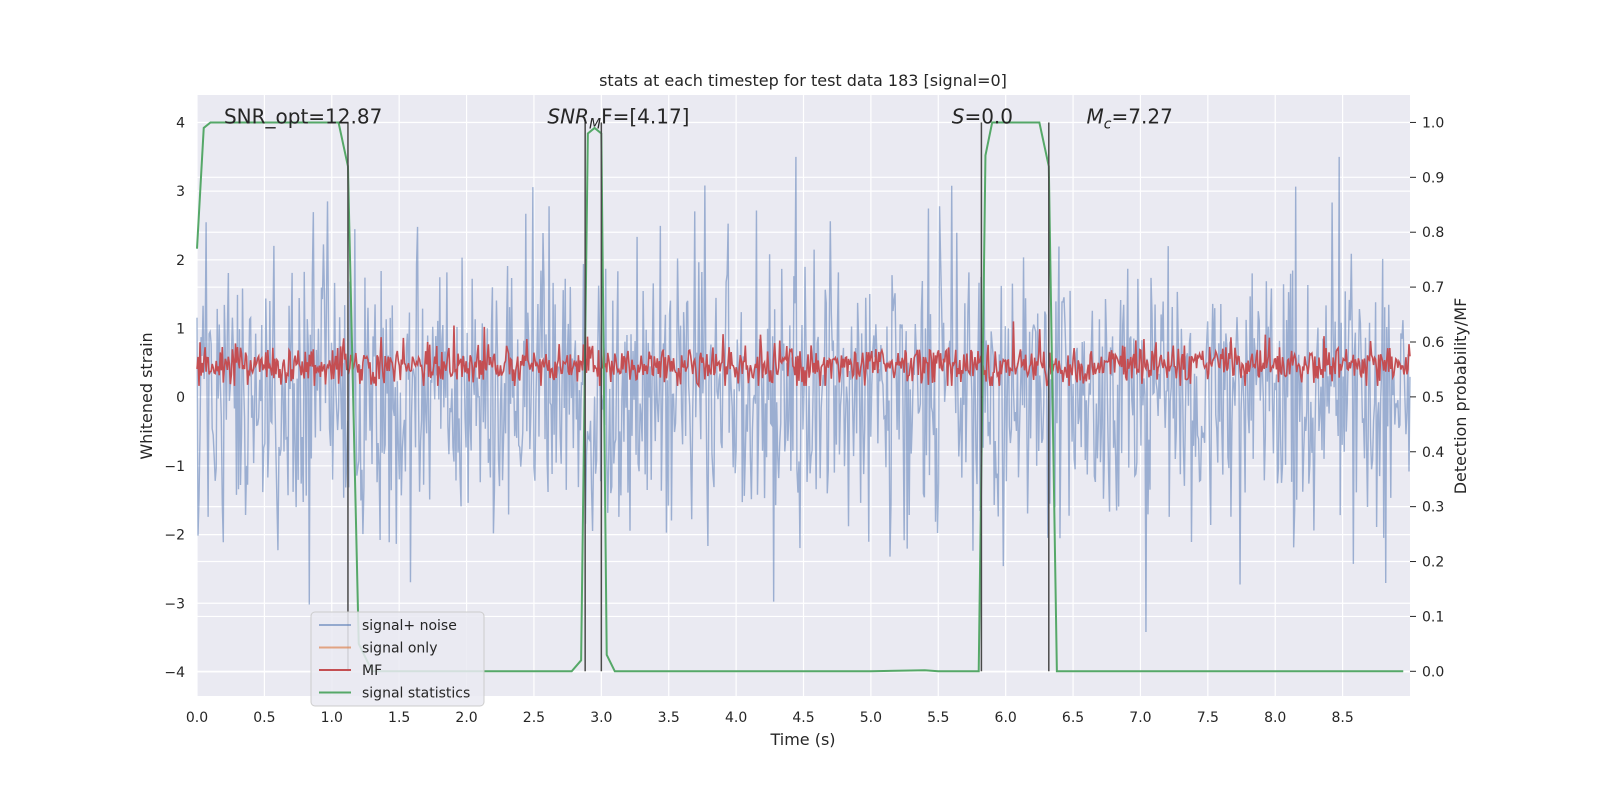  Describe the element at coordinates (399, 718) in the screenshot. I see `x-tick-label: 1.5` at that location.